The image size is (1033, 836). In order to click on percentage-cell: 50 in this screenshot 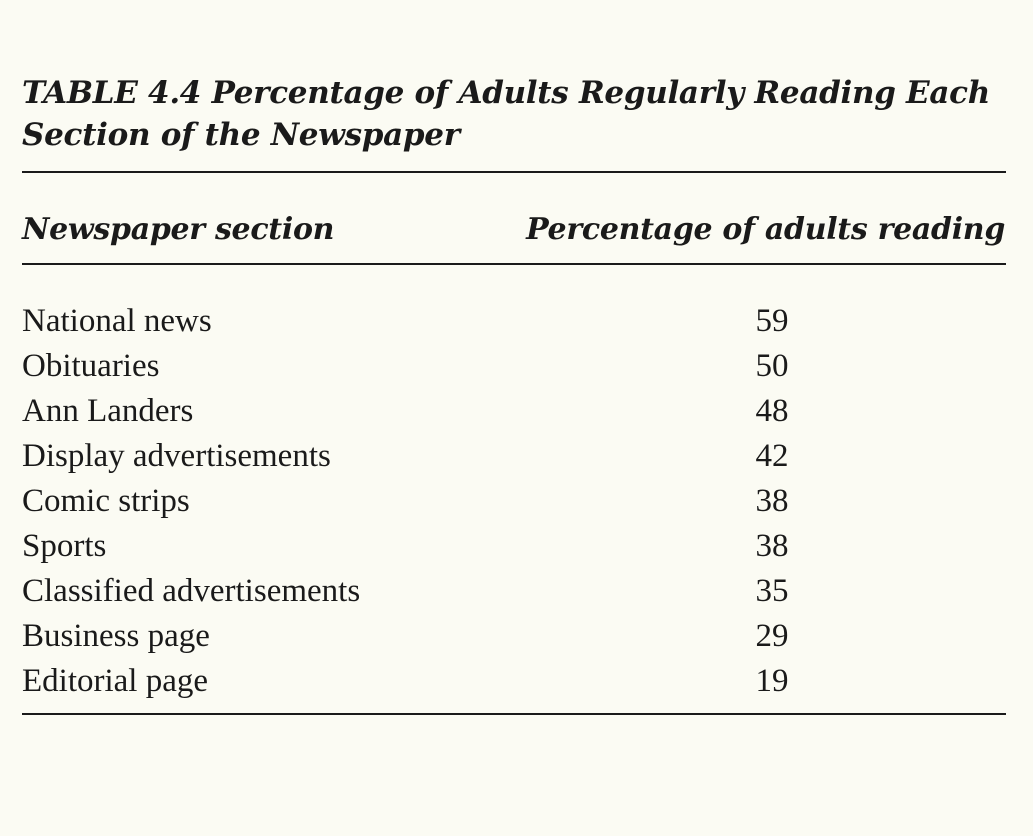, I will do `click(772, 366)`.